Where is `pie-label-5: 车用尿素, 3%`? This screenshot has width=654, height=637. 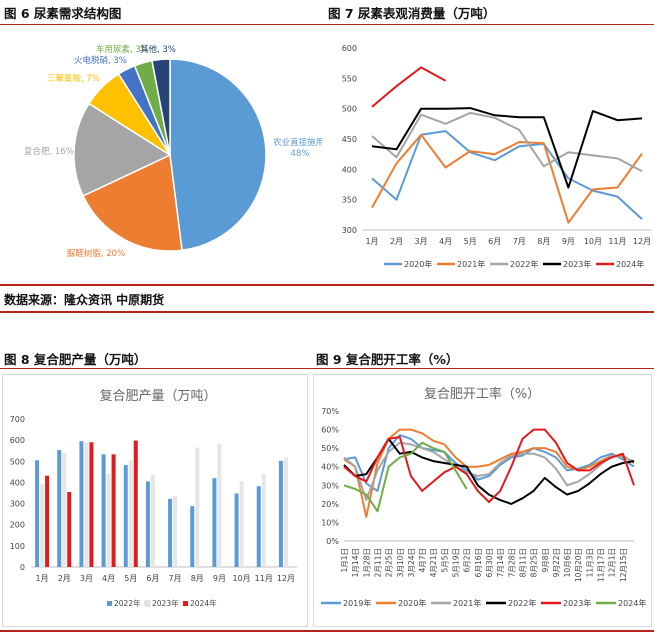 pie-label-5: 车用尿素, 3% is located at coordinates (122, 49).